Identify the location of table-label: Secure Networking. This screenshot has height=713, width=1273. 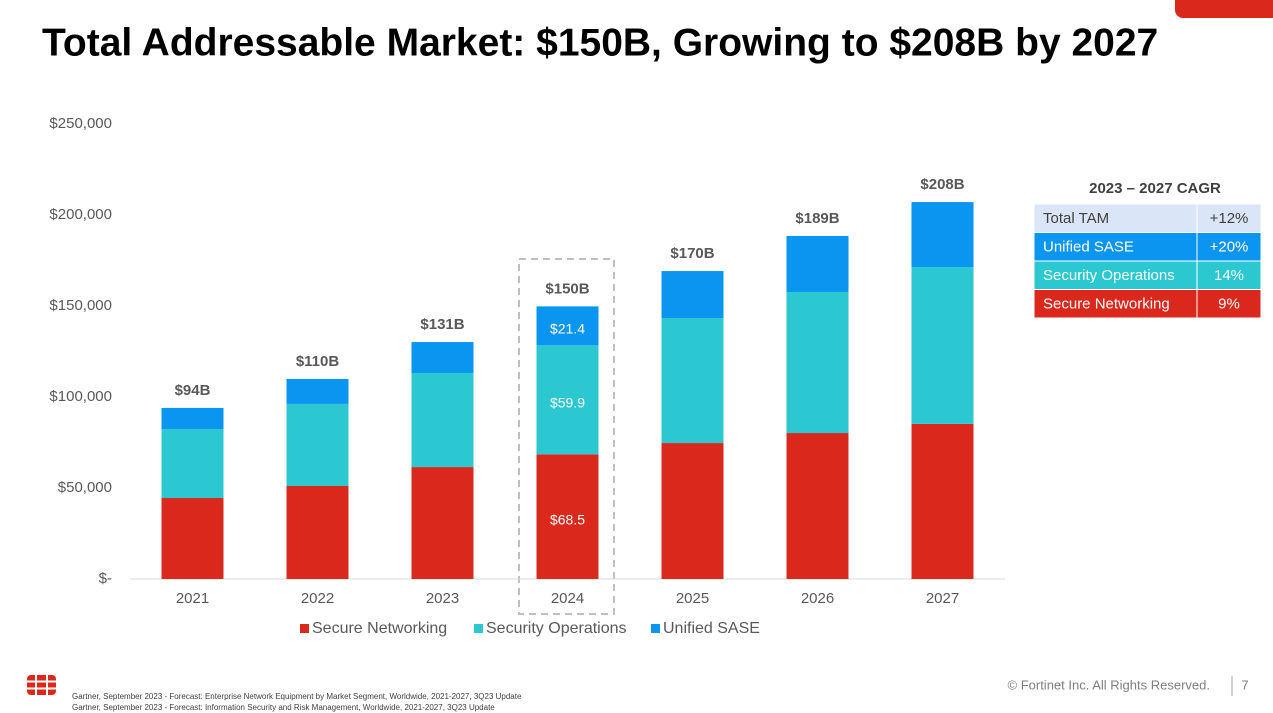
(1106, 304).